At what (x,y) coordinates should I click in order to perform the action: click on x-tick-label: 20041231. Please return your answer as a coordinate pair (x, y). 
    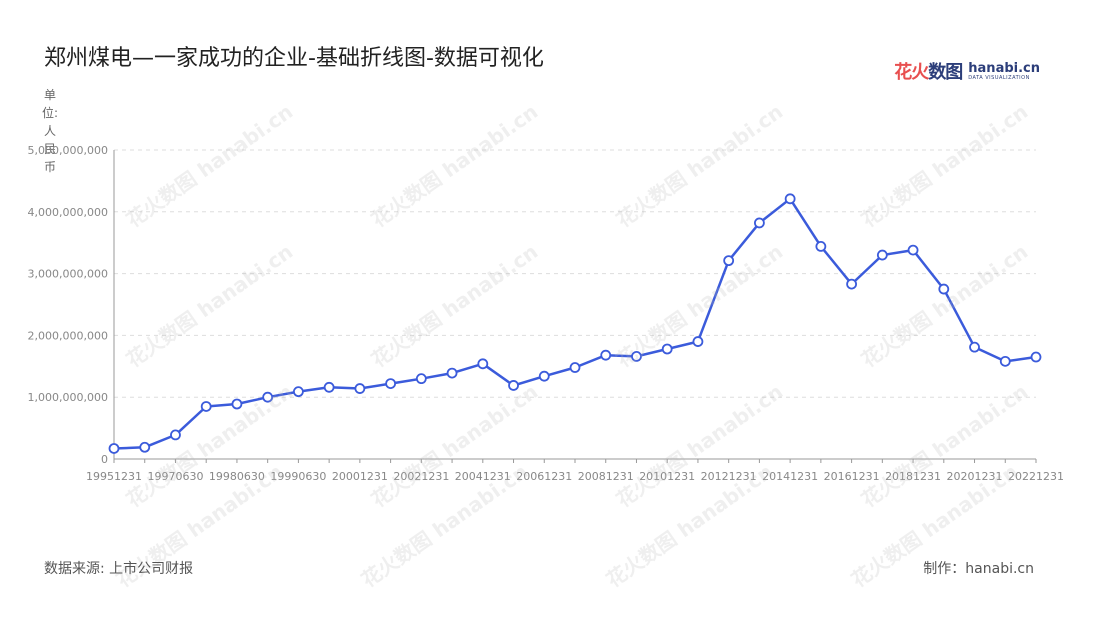
    Looking at the image, I should click on (483, 476).